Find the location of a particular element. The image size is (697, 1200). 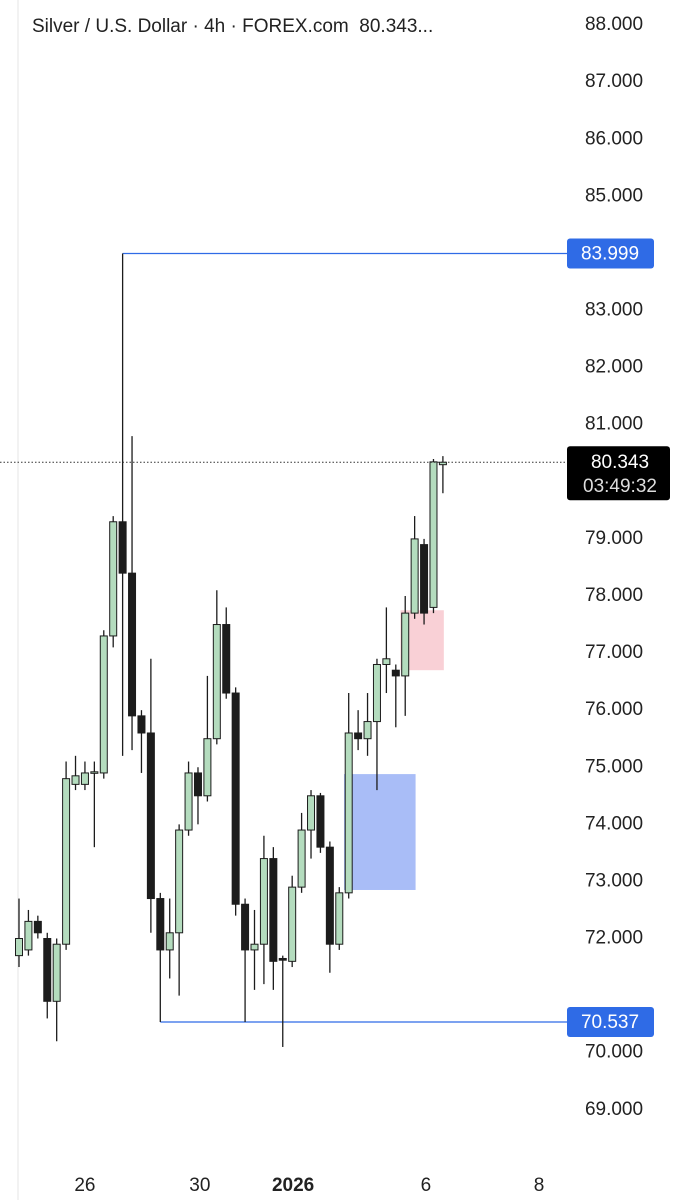

x-tick-label: 2026 is located at coordinates (293, 1185).